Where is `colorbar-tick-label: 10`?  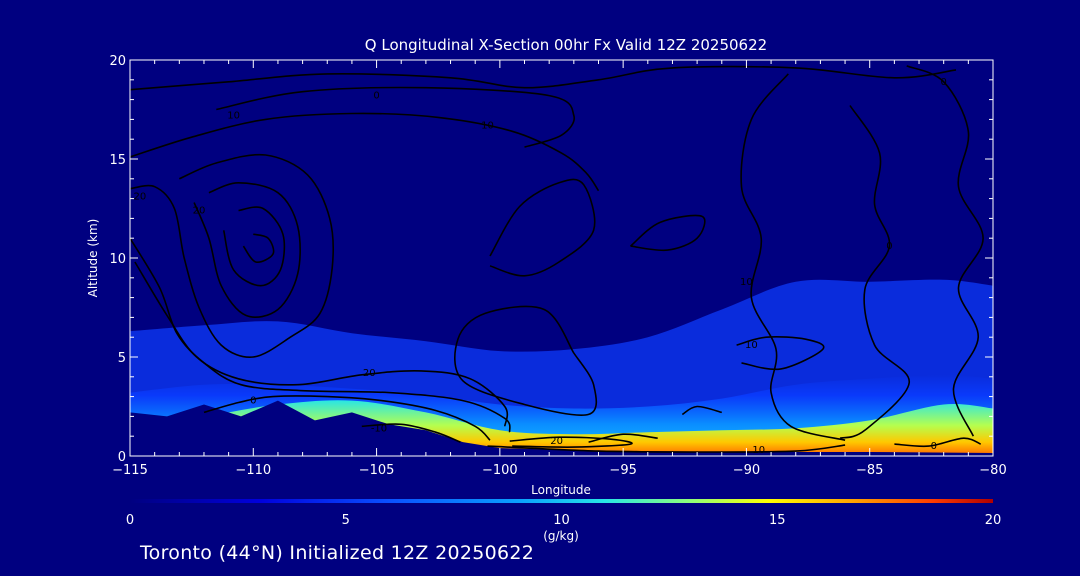 colorbar-tick-label: 10 is located at coordinates (561, 520).